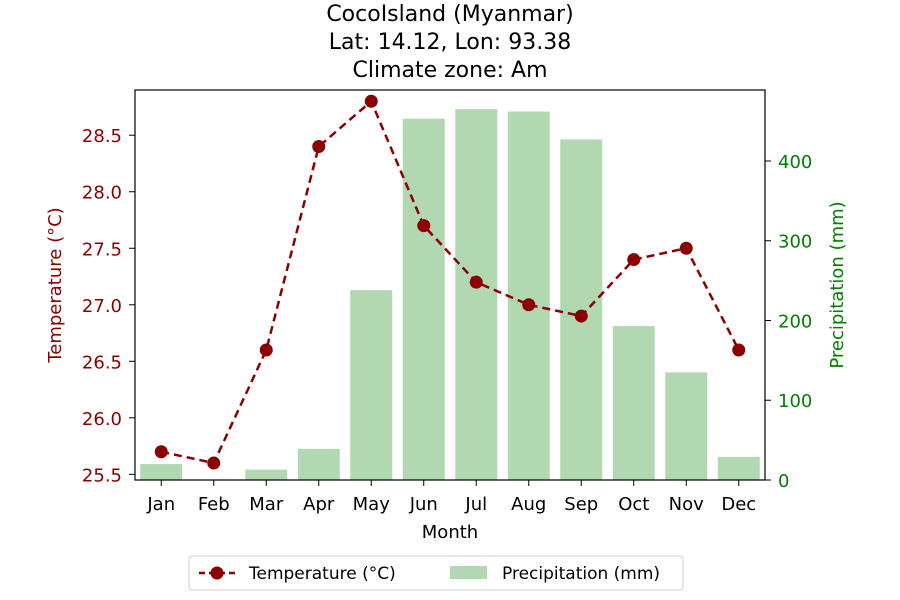 The width and height of the screenshot is (900, 600). Describe the element at coordinates (581, 504) in the screenshot. I see `x-tick-label-sep: Sep` at that location.